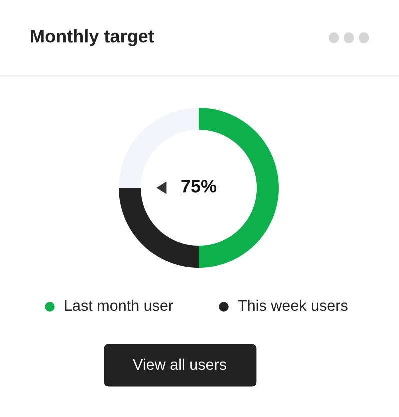  Describe the element at coordinates (293, 306) in the screenshot. I see `legend-label: This week users` at that location.